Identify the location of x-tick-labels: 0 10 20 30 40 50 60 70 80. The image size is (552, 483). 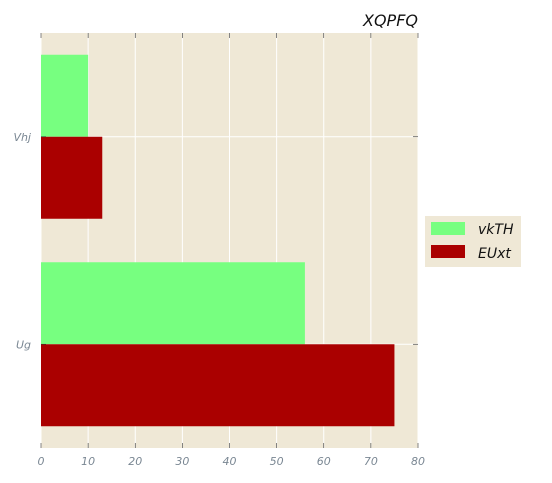
(232, 461).